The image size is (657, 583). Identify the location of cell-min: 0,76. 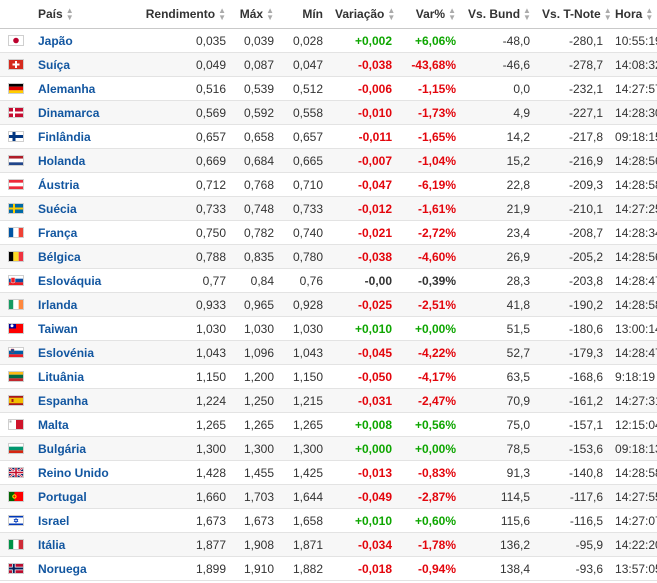
(305, 280).